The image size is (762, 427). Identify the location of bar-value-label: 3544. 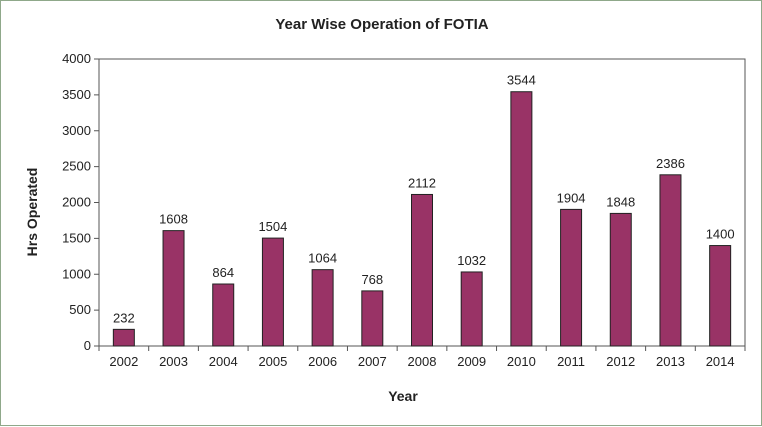
(521, 80).